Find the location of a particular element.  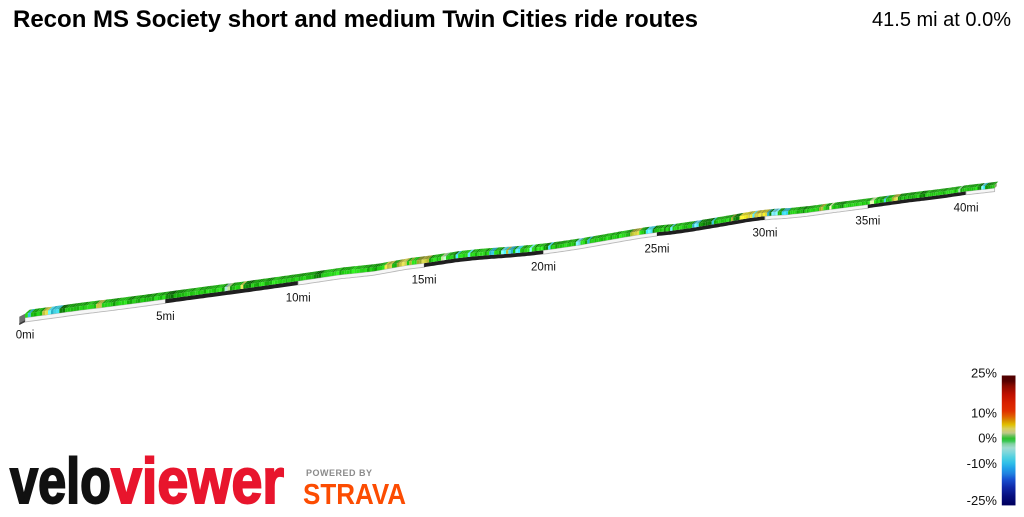

svg-text: -25% is located at coordinates (982, 500).